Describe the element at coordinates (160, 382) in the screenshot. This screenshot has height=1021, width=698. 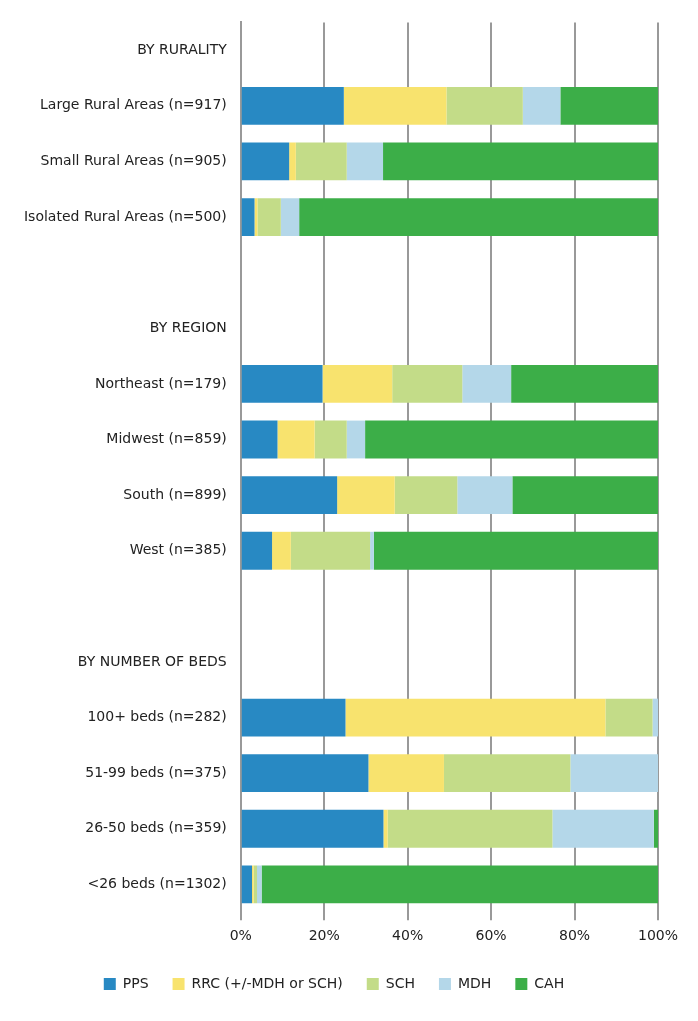
I see `y-tick-label: Northeast (n=179)` at that location.